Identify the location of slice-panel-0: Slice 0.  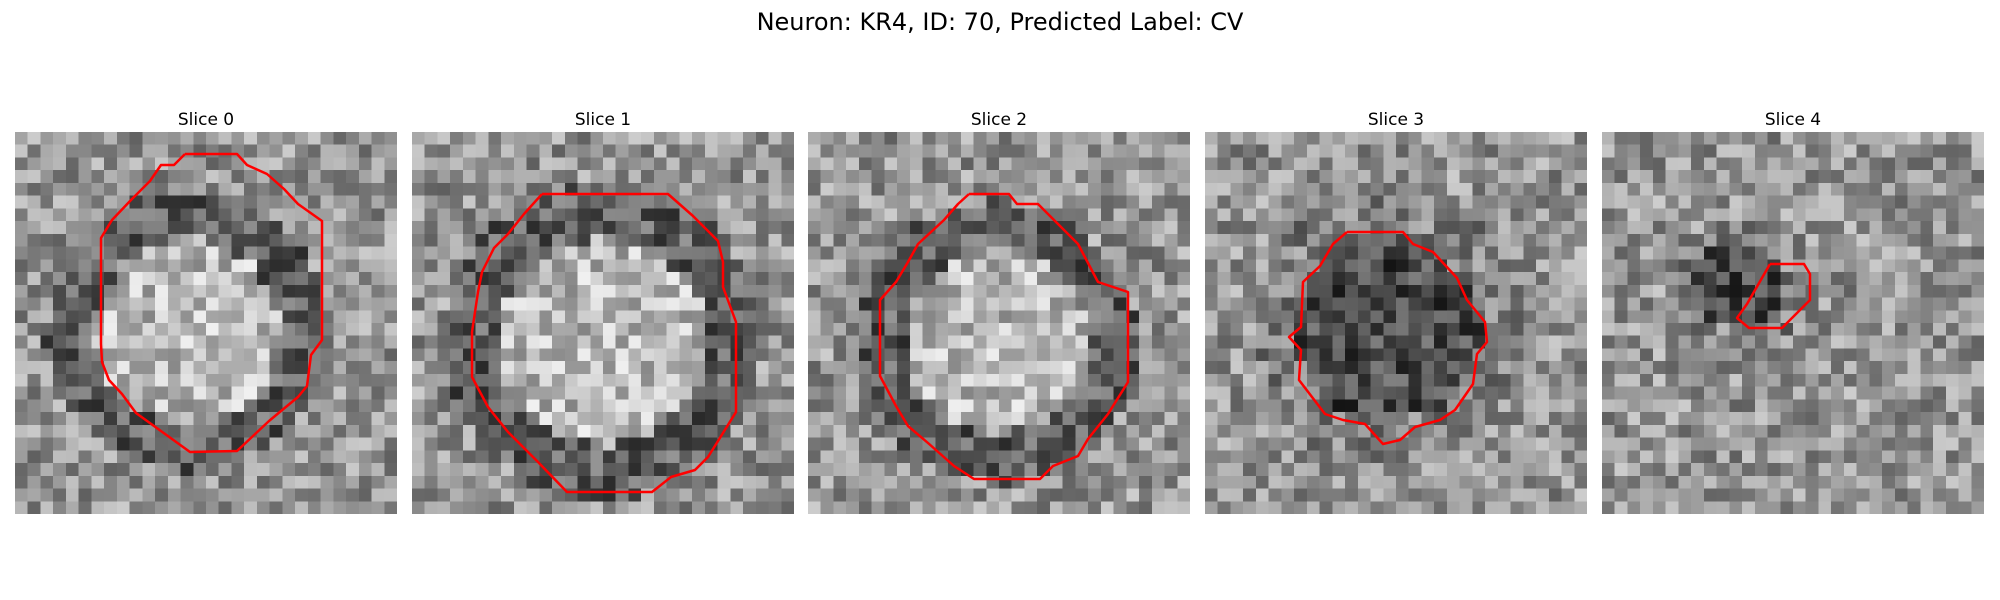
(206, 311).